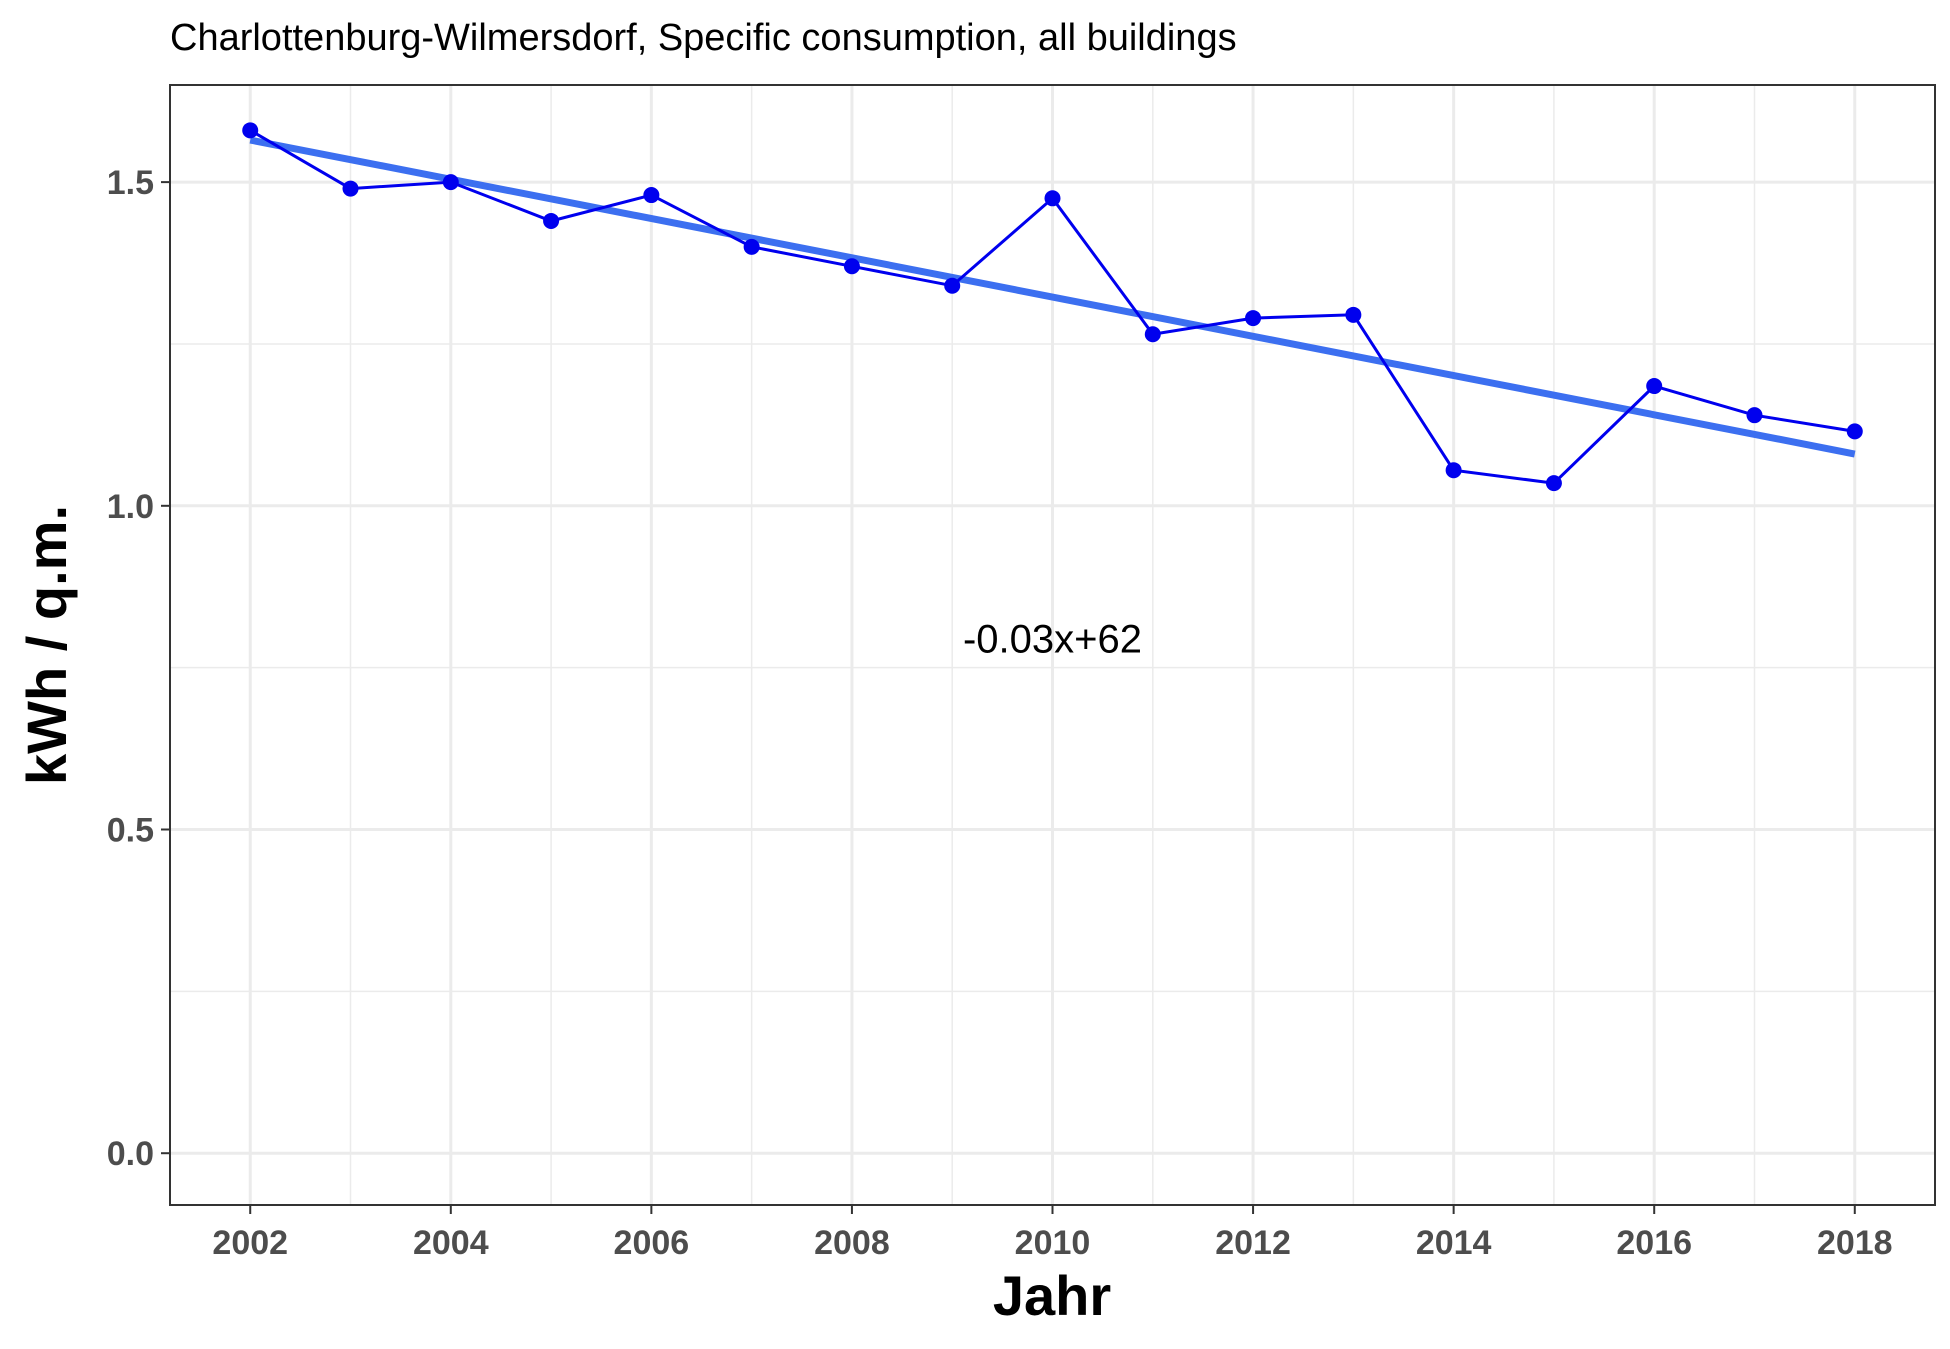 This screenshot has height=1349, width=1950. What do you see at coordinates (138, 668) in the screenshot?
I see `y-axis-ticks: 0.0 0.5 1.0 1.5` at bounding box center [138, 668].